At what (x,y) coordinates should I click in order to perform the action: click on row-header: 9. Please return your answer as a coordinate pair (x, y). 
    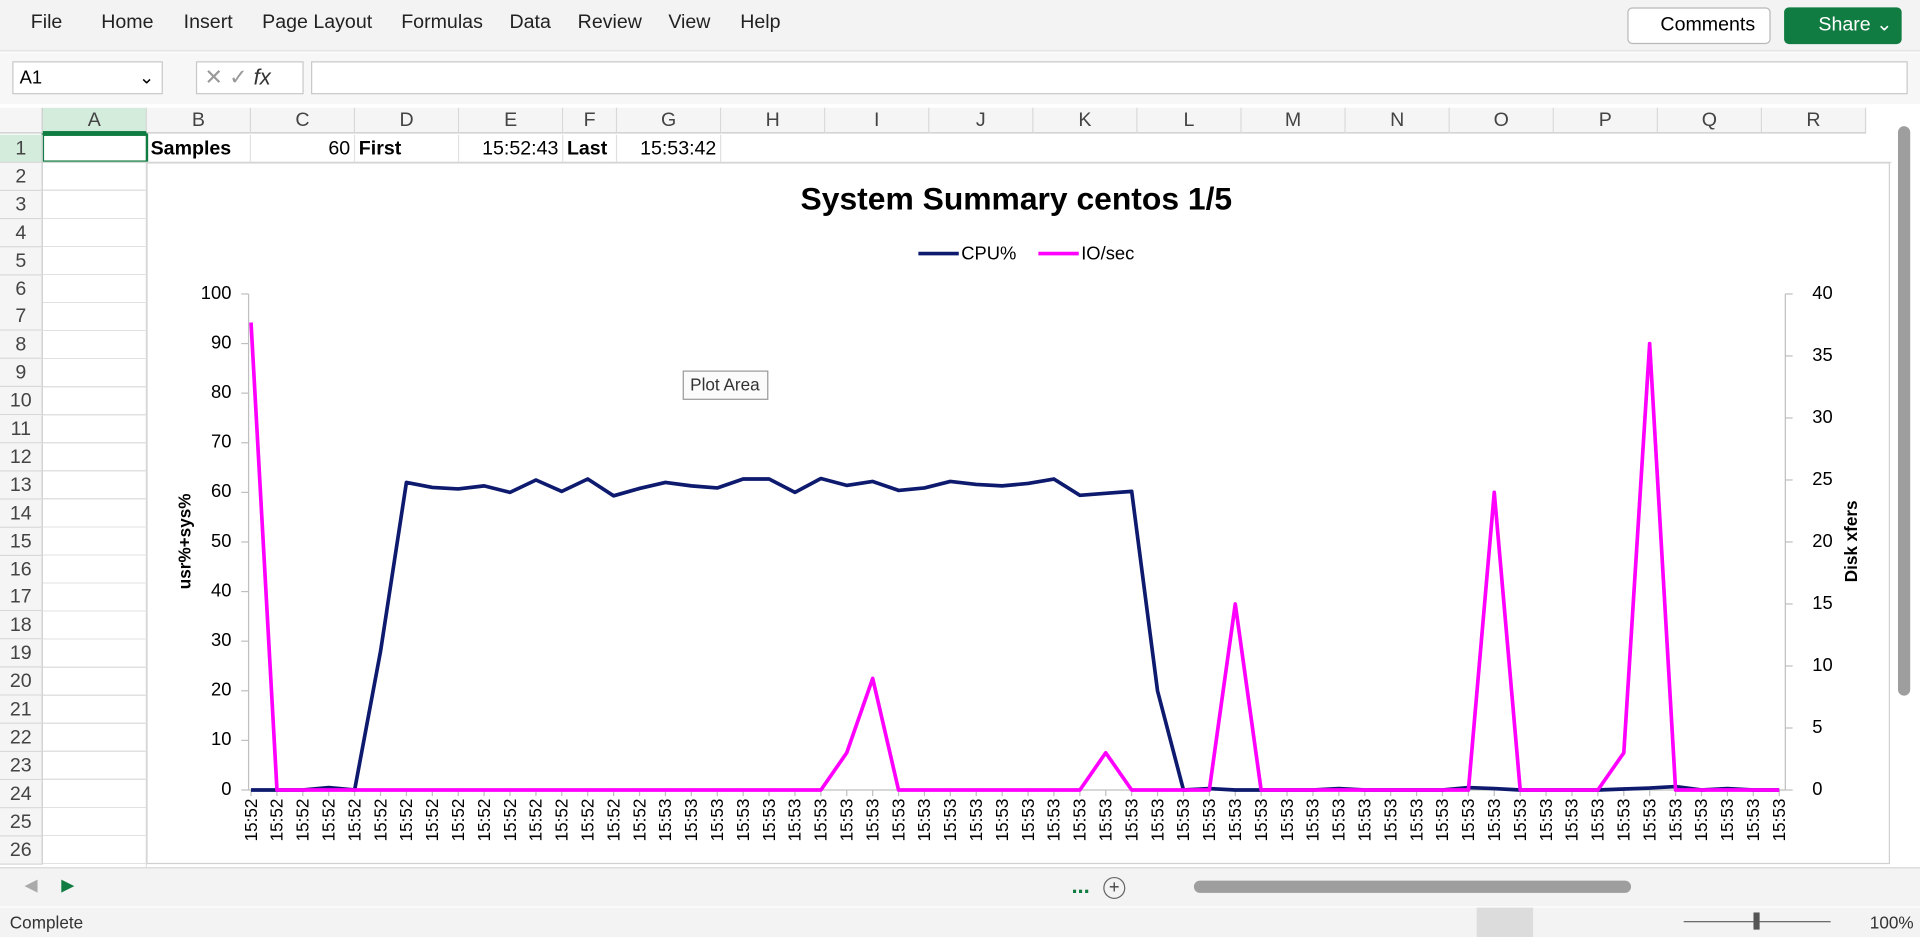
    Looking at the image, I should click on (21, 373).